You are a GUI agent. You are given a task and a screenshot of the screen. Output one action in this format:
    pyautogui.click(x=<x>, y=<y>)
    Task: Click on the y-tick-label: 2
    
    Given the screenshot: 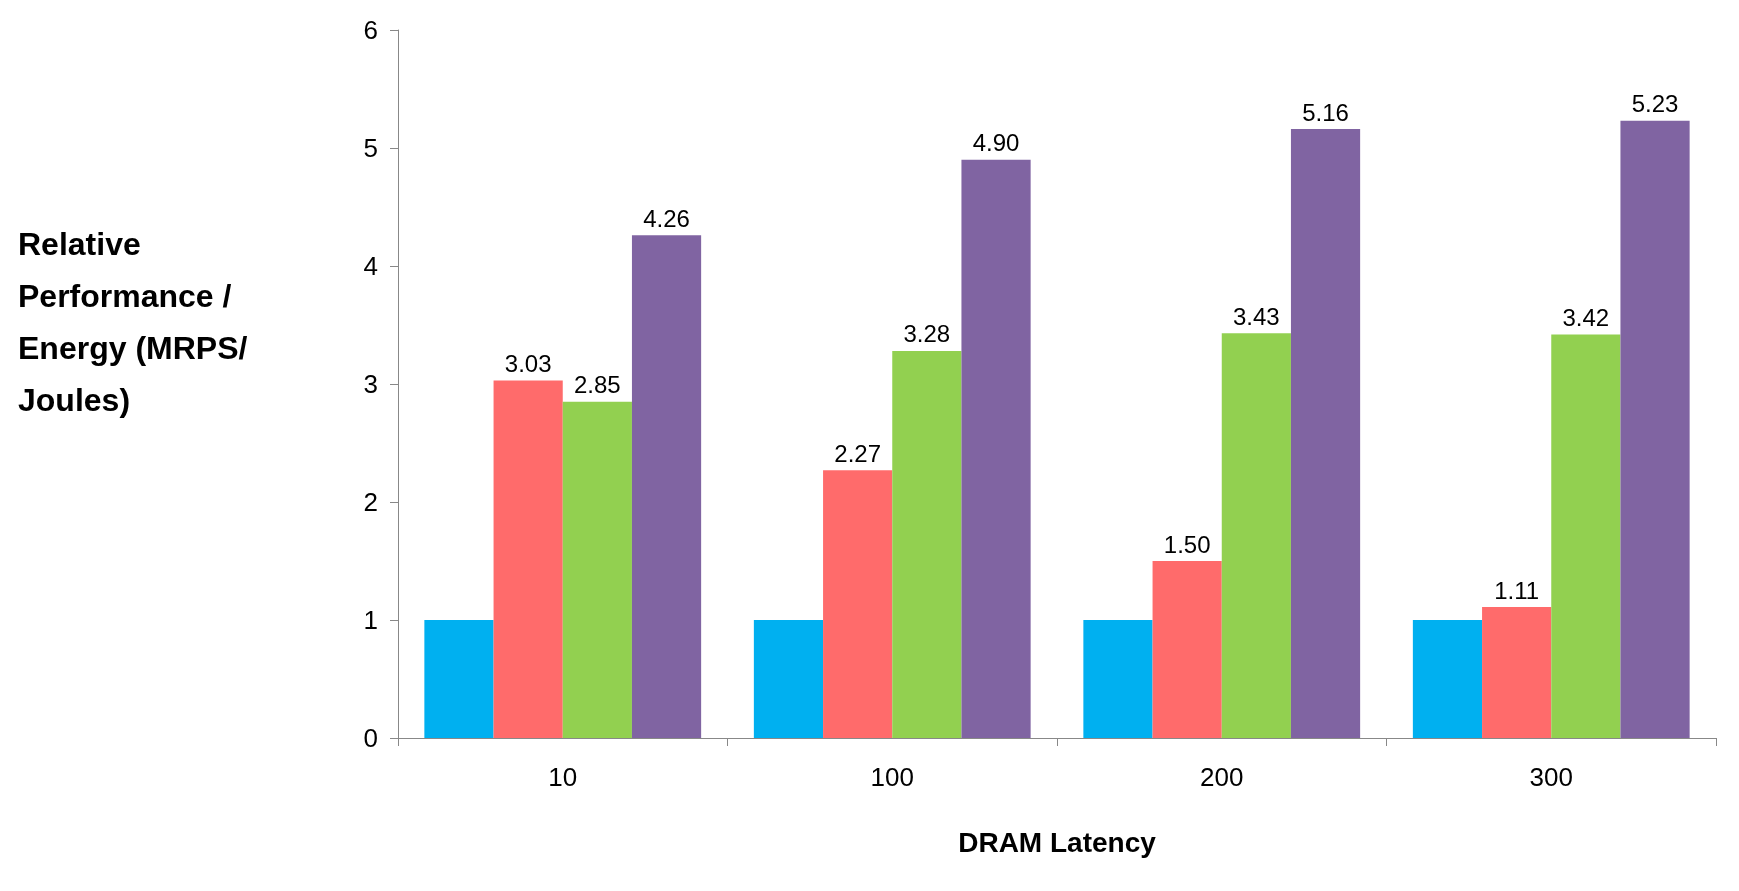 What is the action you would take?
    pyautogui.click(x=370, y=502)
    